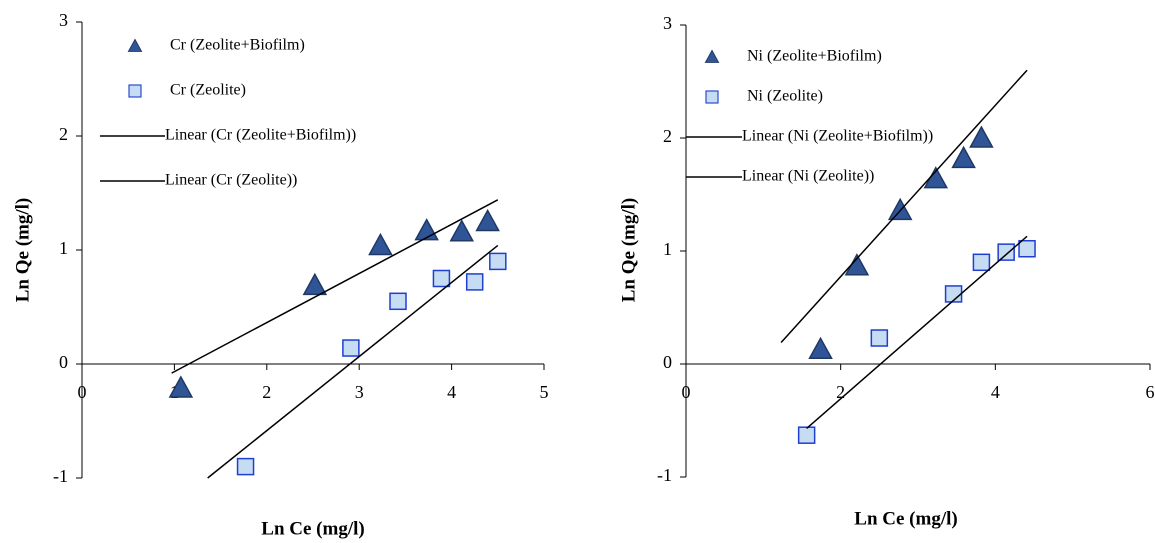 The width and height of the screenshot is (1155, 543). Describe the element at coordinates (231, 180) in the screenshot. I see `legend-label: Linear (Cr (Zeolite))` at that location.